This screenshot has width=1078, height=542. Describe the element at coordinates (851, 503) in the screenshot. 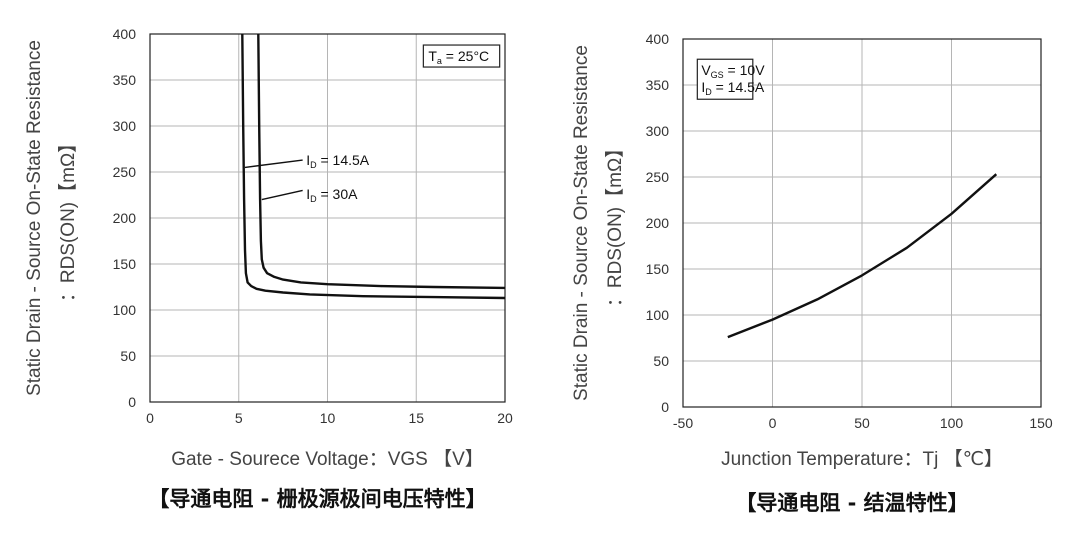

I see `chart-caption: 【导通电阻 - 结温特性】` at that location.